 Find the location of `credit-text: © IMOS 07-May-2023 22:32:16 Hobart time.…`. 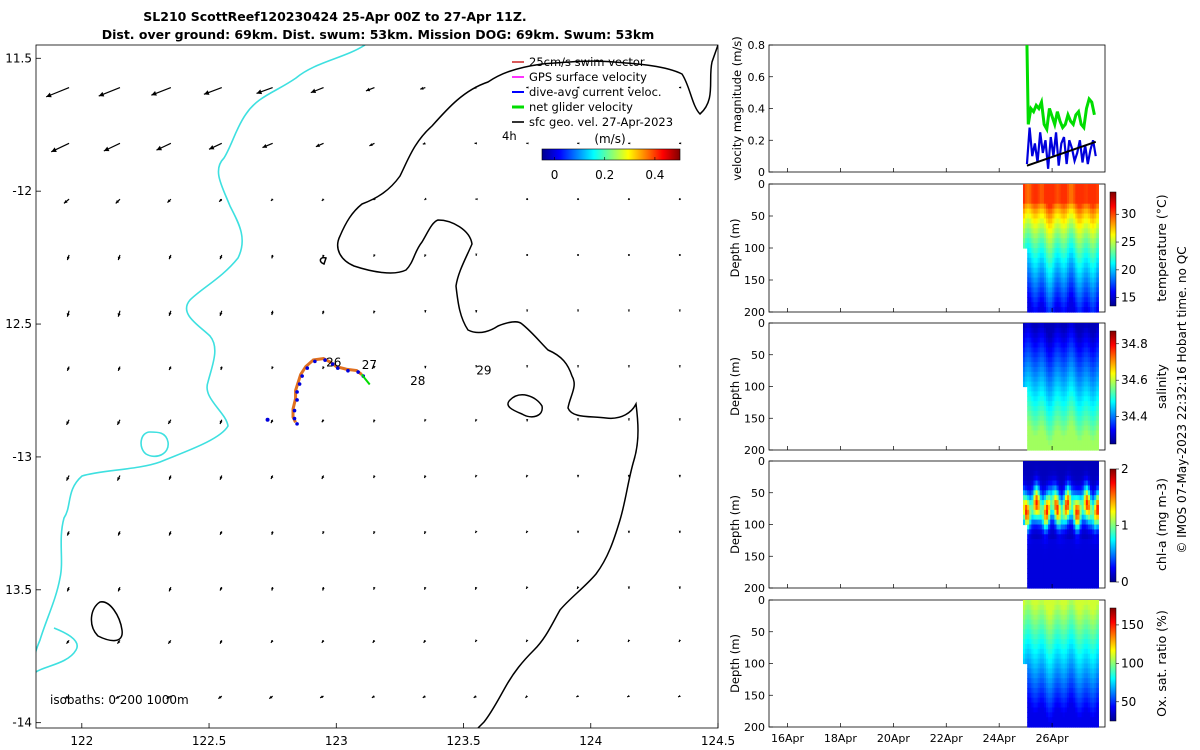

credit-text: © IMOS 07-May-2023 22:32:16 Hobart time.… is located at coordinates (1182, 399).